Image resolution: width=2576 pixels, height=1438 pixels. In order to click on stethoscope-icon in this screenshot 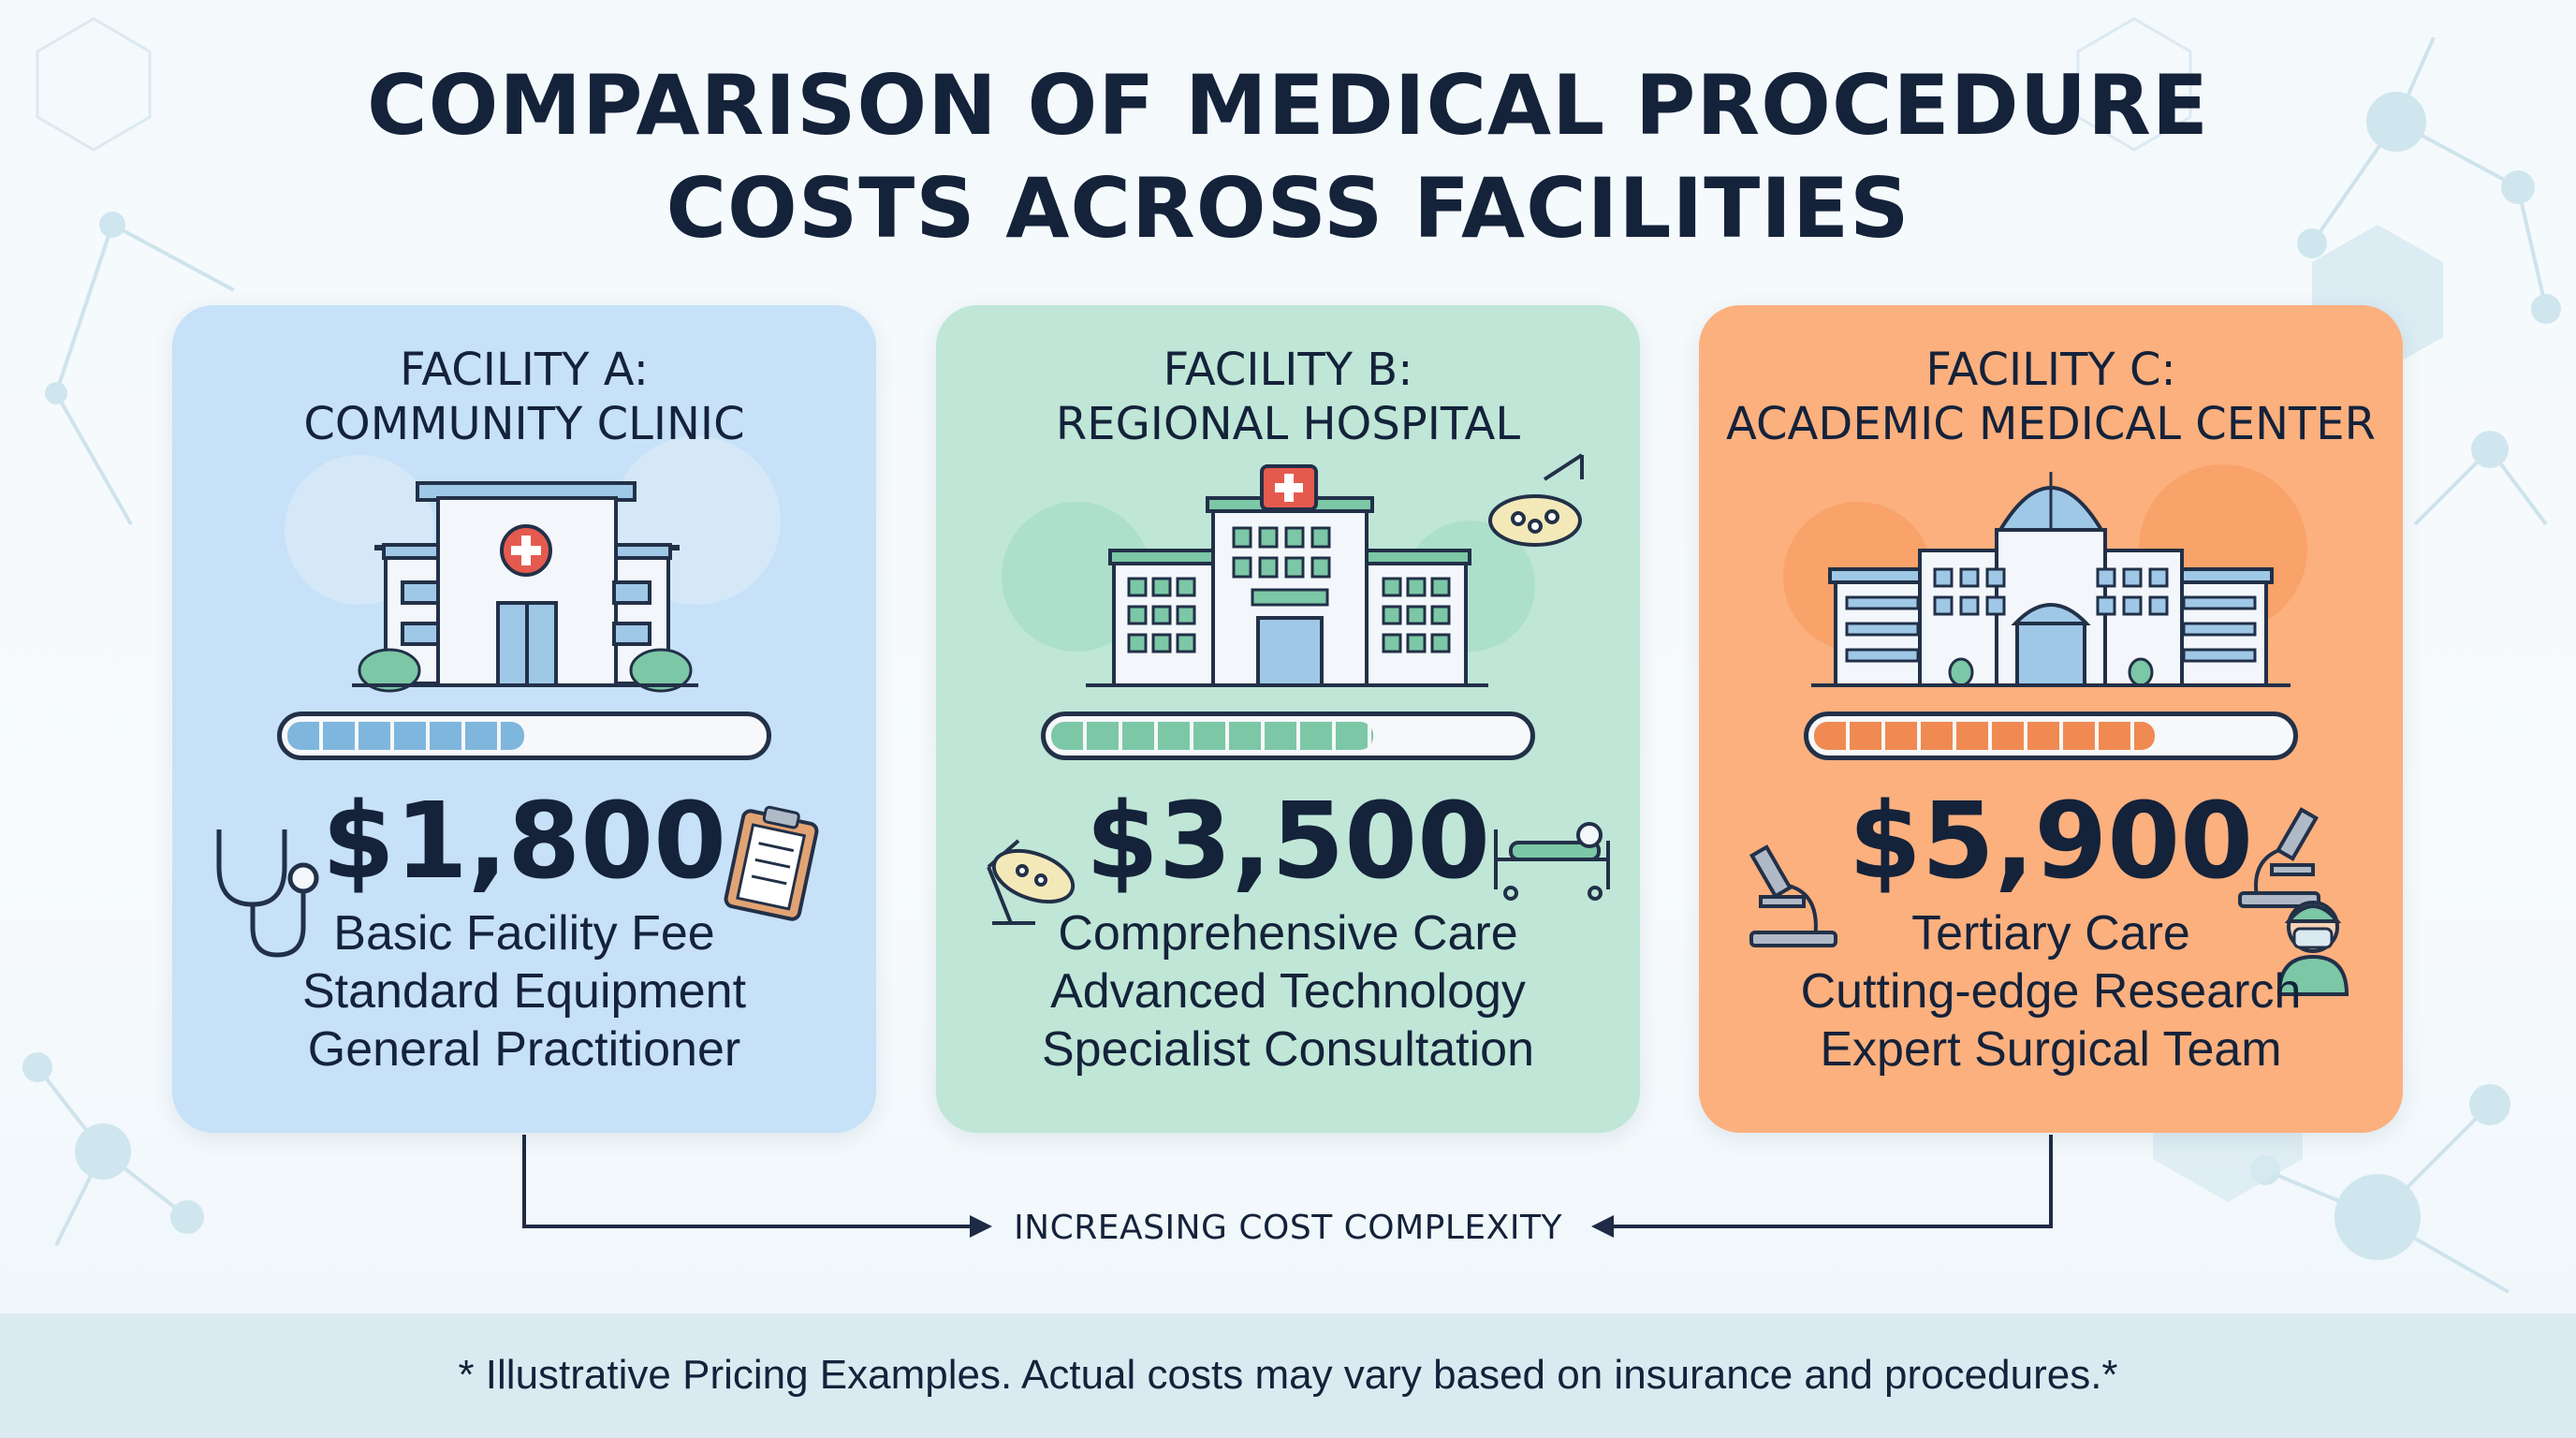, I will do `click(267, 893)`.